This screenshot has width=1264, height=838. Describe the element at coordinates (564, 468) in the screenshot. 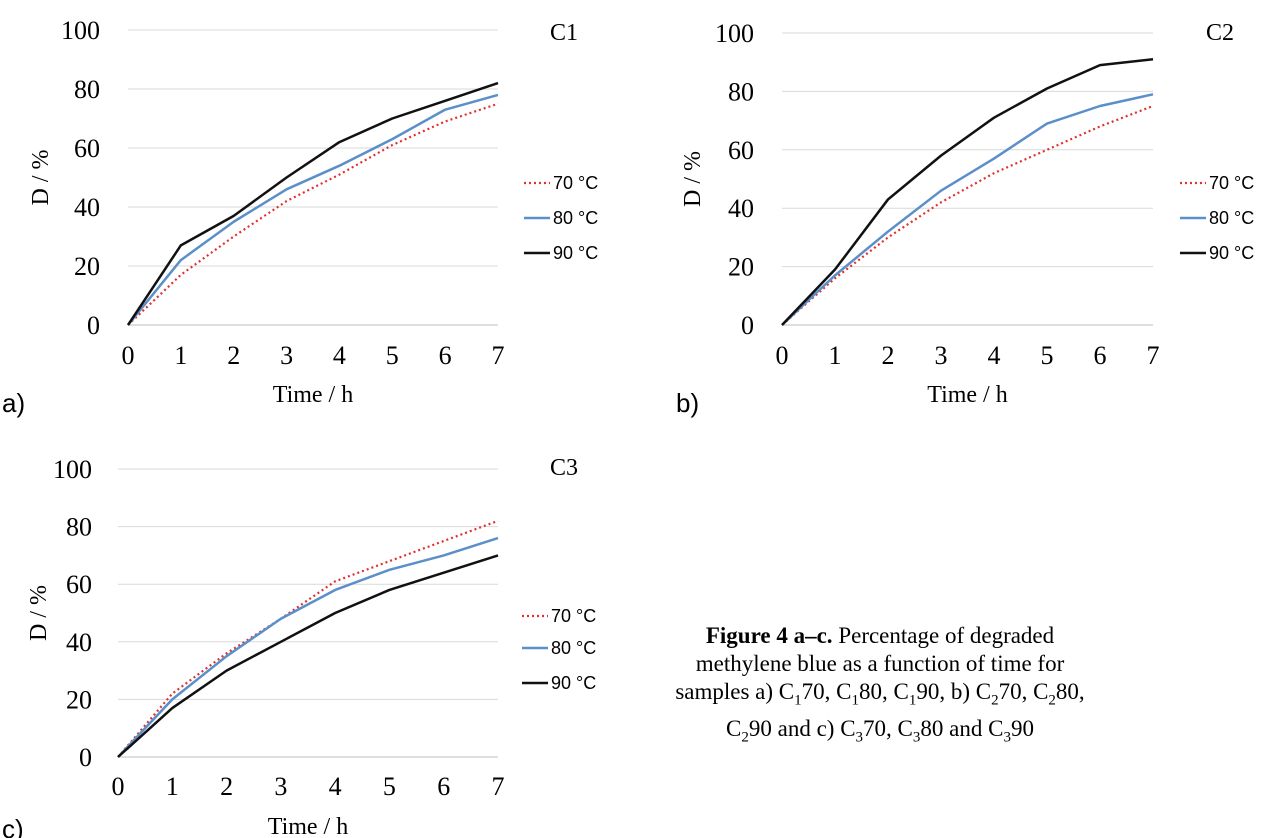

I see `chart-title: C3` at that location.